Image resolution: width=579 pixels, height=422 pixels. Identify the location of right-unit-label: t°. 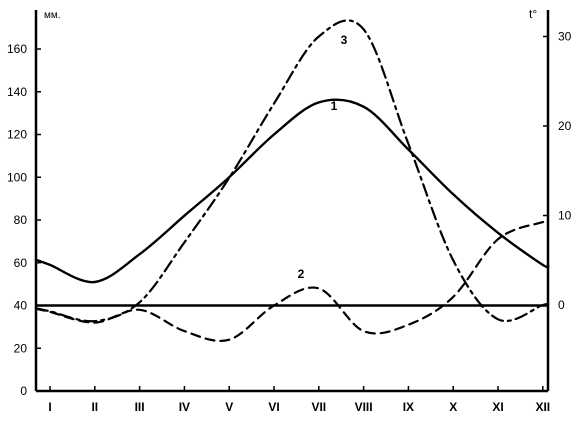
(533, 14).